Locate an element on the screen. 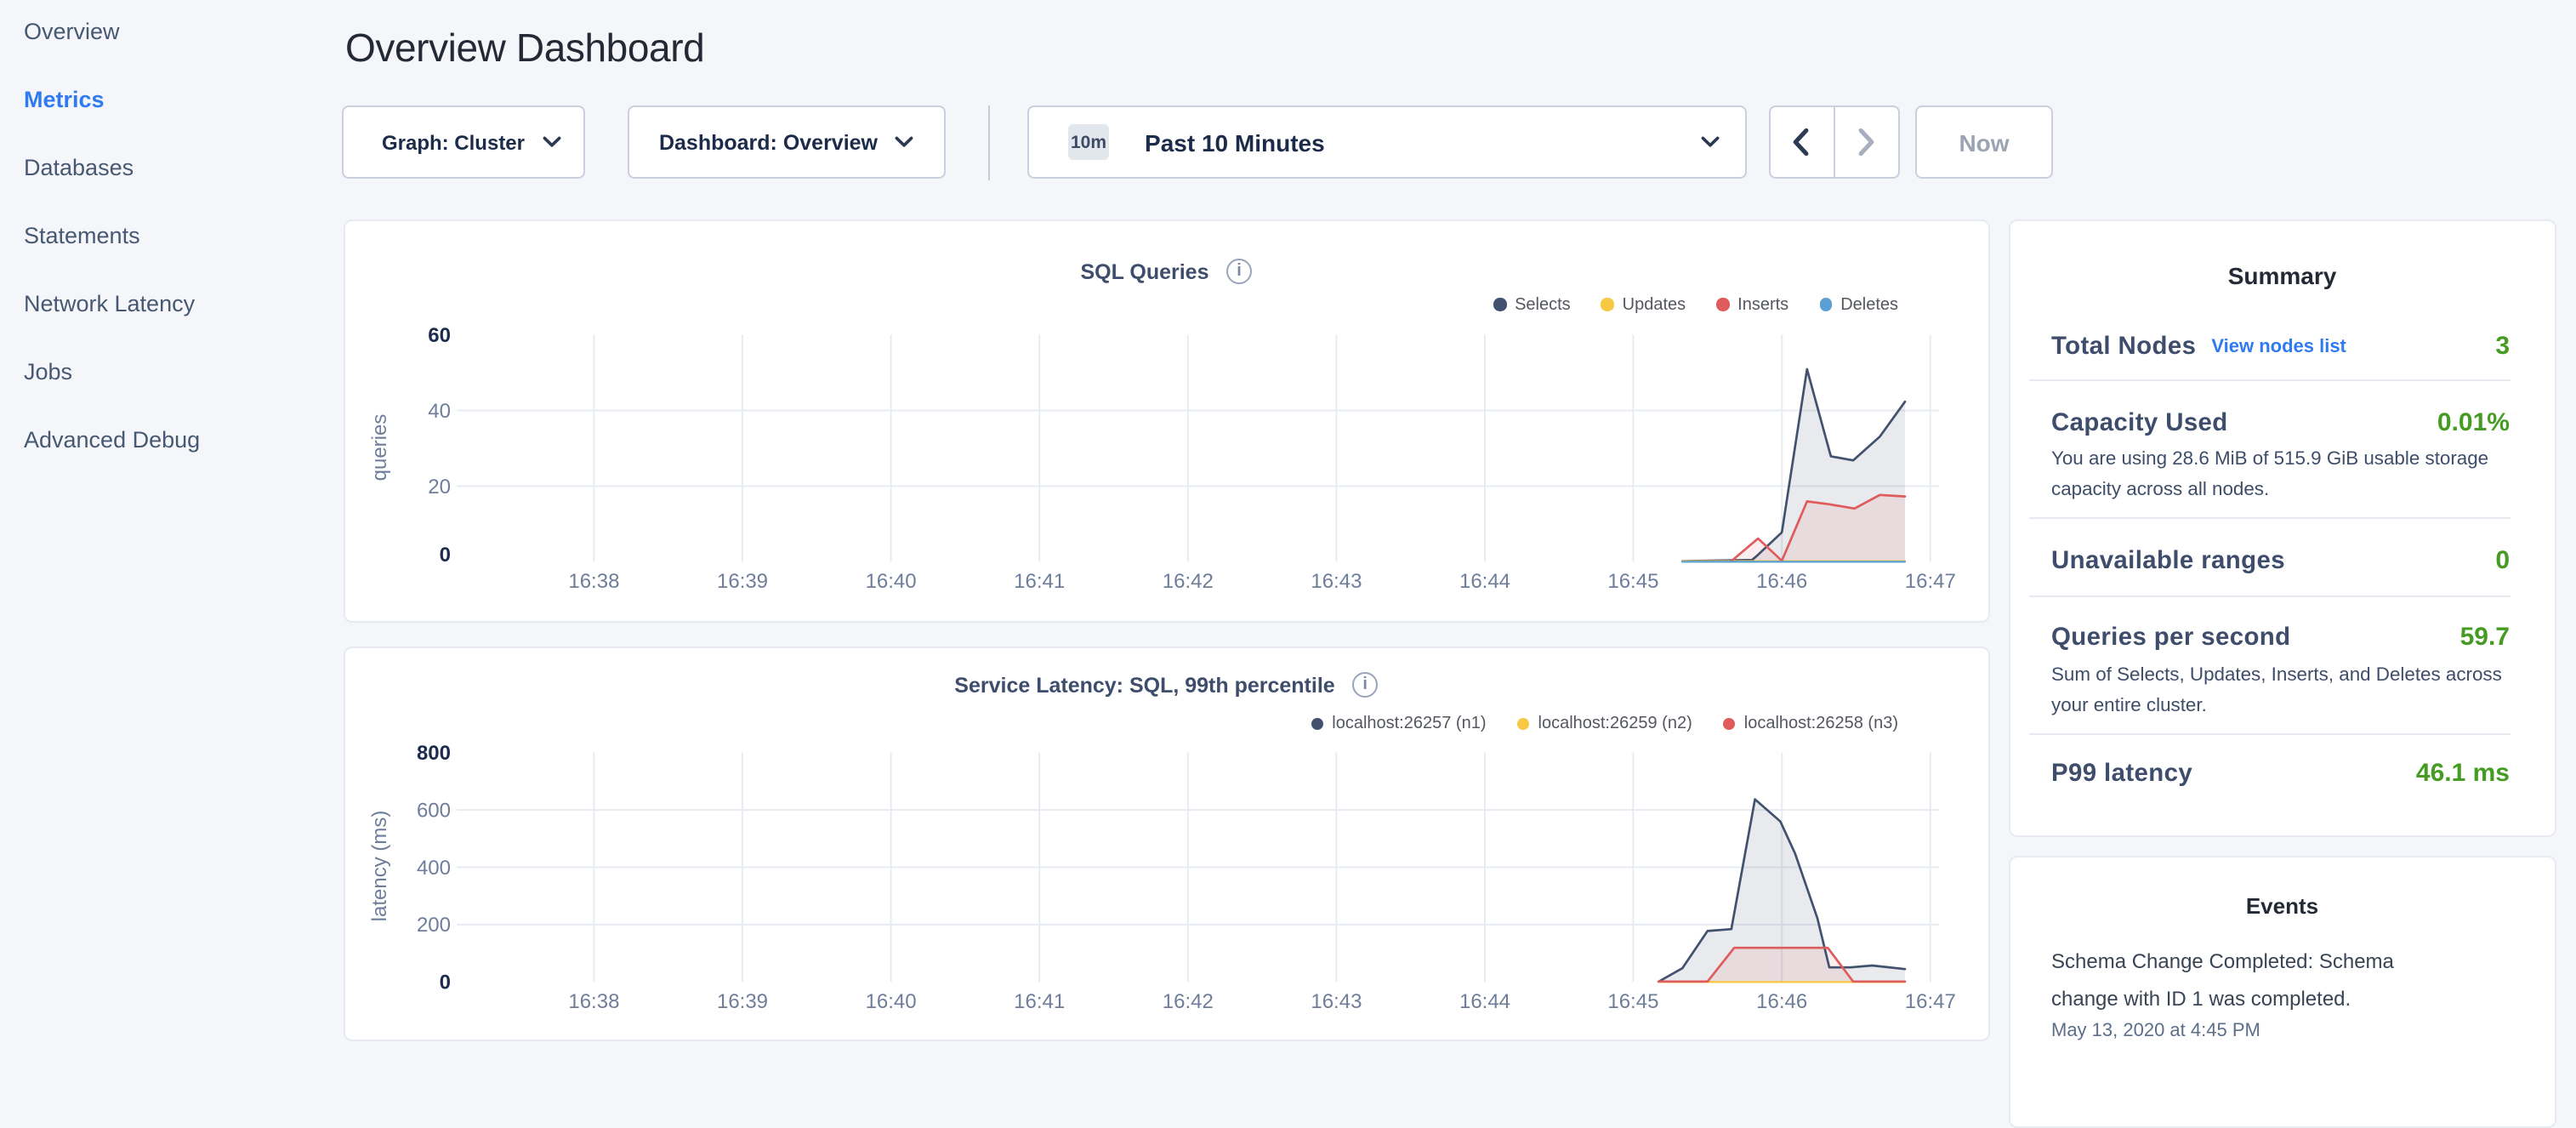 Image resolution: width=2576 pixels, height=1128 pixels. svg-text: 600 is located at coordinates (434, 809).